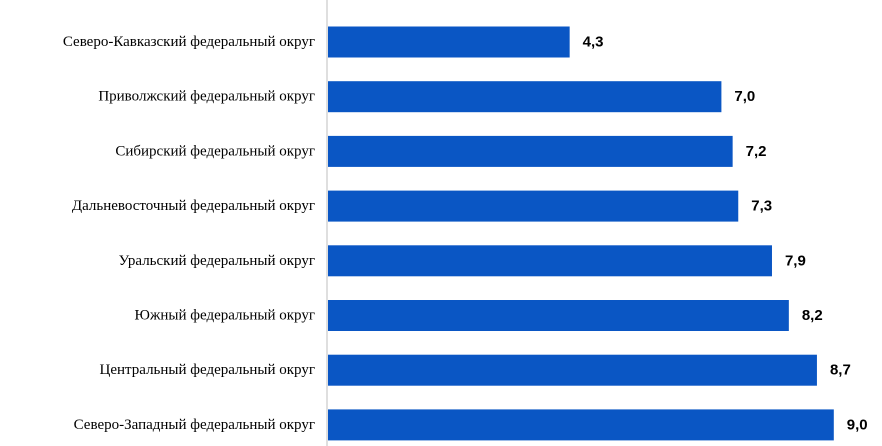 Image resolution: width=882 pixels, height=446 pixels. Describe the element at coordinates (840, 370) in the screenshot. I see `value-label: 8,7` at that location.